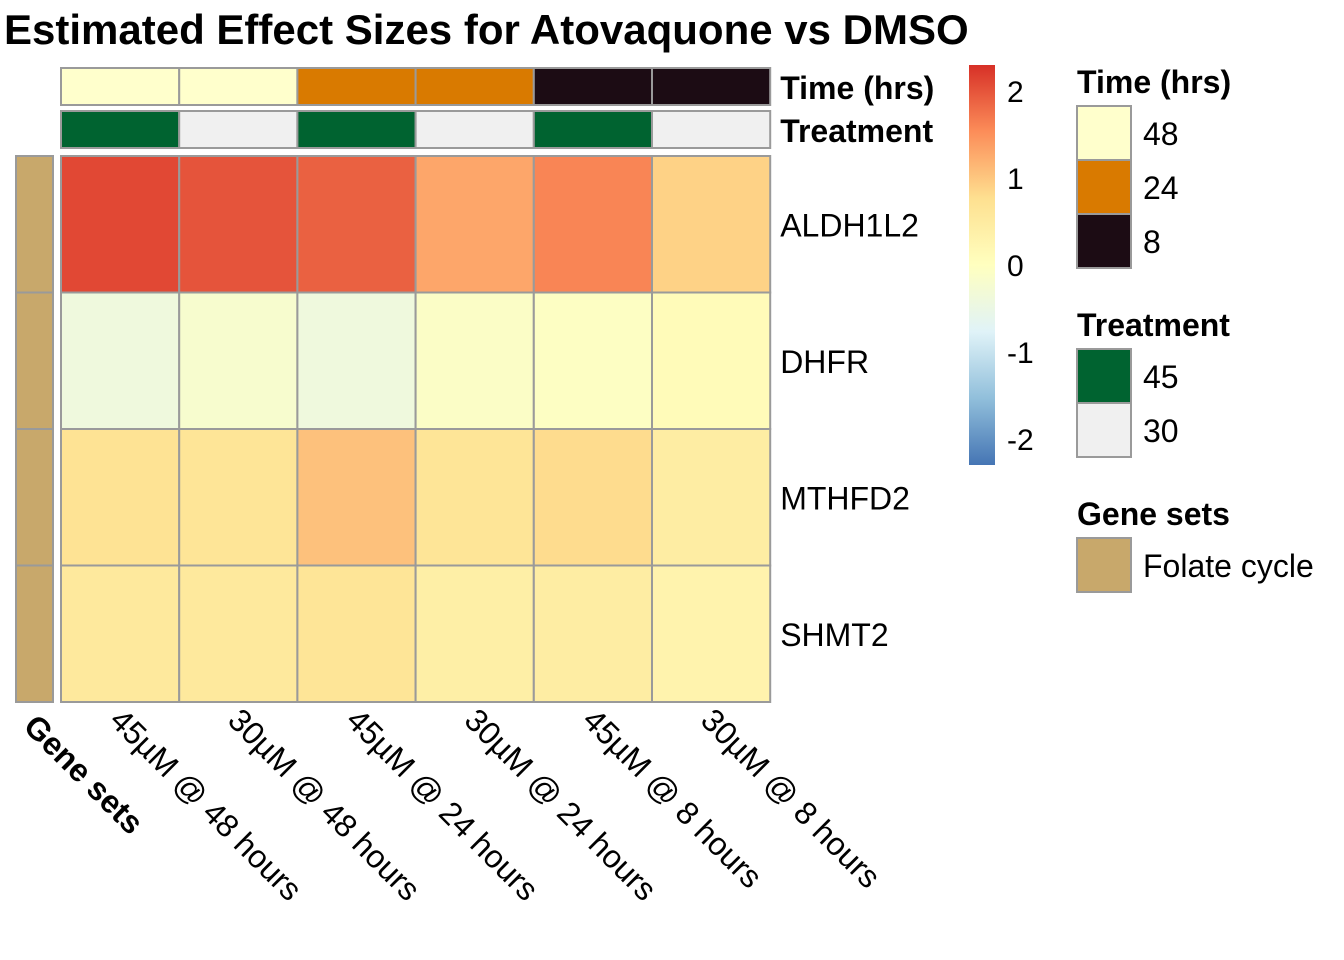  I want to click on legend-label-time-hrs-2: 24, so click(1161, 188).